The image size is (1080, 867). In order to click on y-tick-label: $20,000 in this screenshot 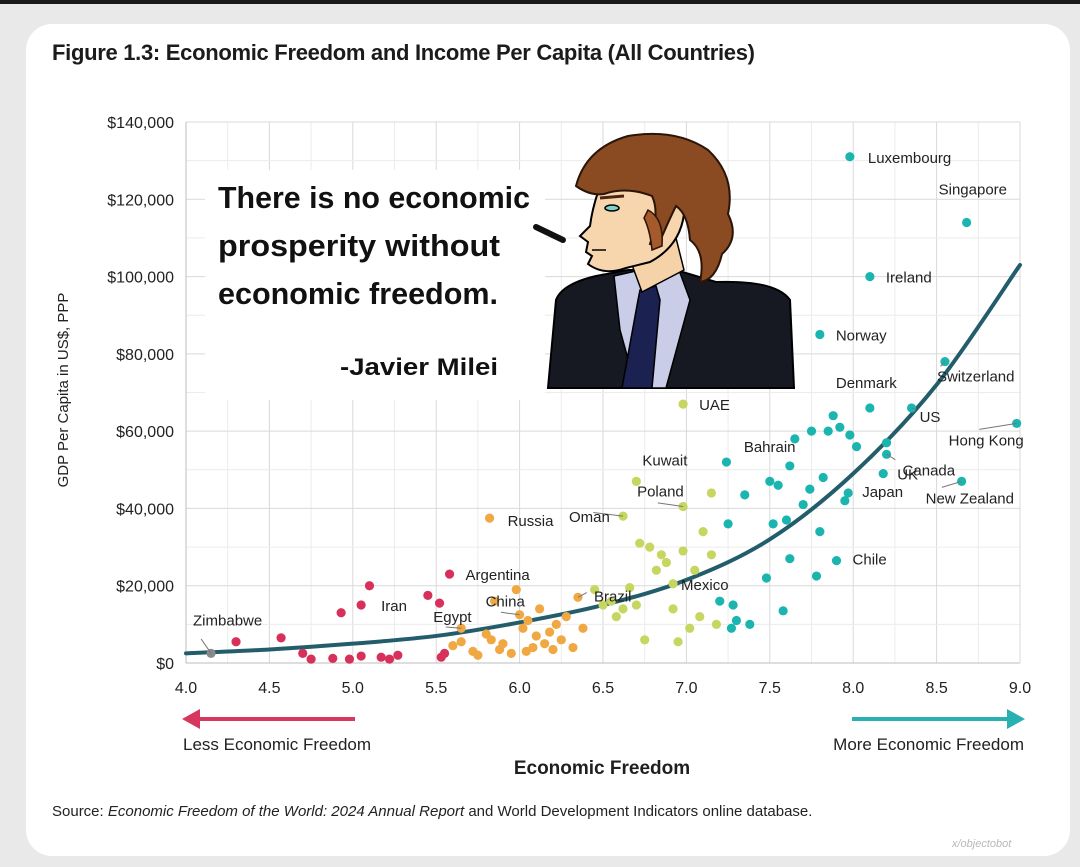, I will do `click(145, 587)`.